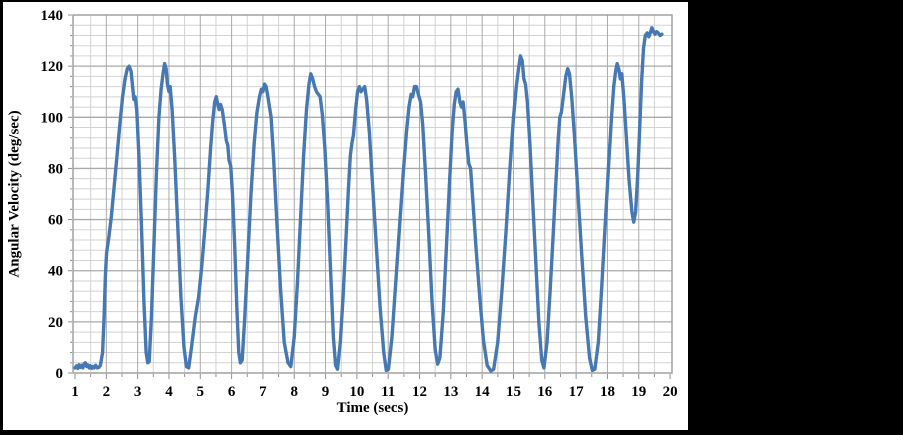 The image size is (903, 435). Describe the element at coordinates (374, 392) in the screenshot. I see `x-tick-labels: 1 2 3 4 5 6 7 8 9 10 11 12 13 14 15 16 17 18 19 20` at that location.